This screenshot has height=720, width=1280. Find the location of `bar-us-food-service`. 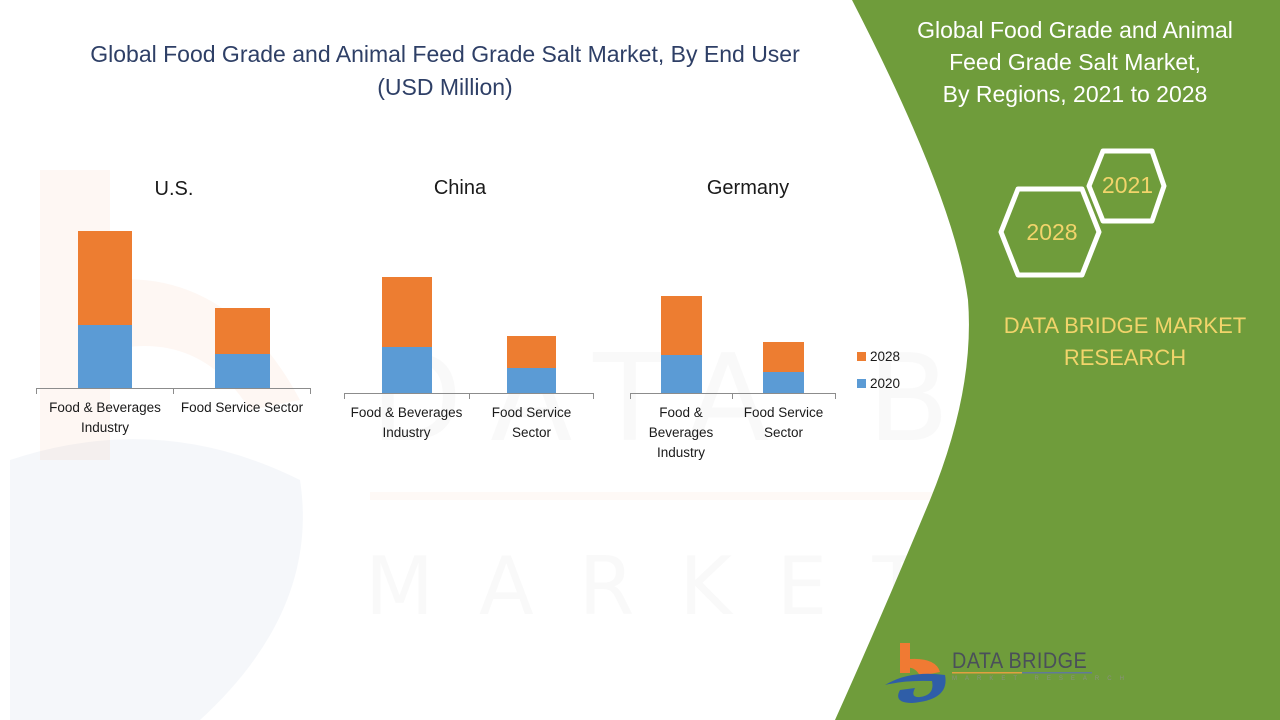

bar-us-food-service is located at coordinates (242, 348).